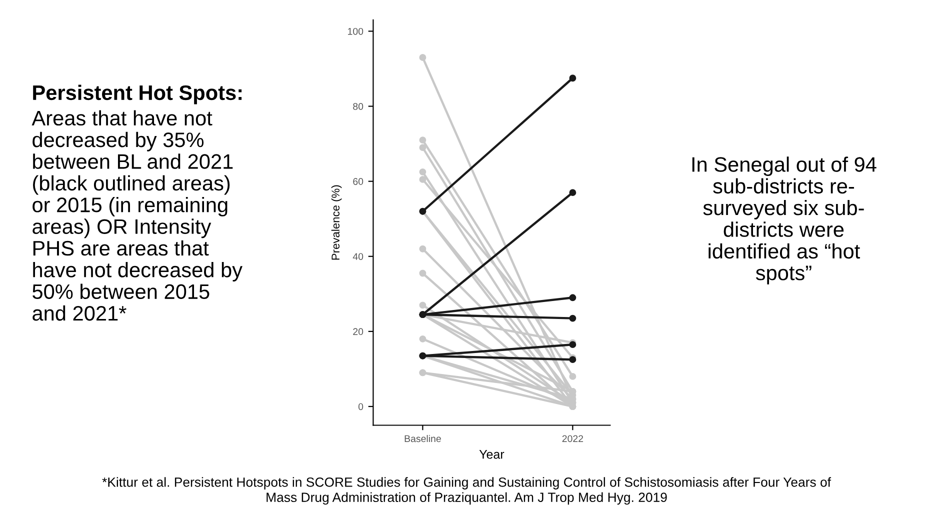 The height and width of the screenshot is (525, 933). What do you see at coordinates (137, 94) in the screenshot?
I see `text: Persistent Hot Spots:` at bounding box center [137, 94].